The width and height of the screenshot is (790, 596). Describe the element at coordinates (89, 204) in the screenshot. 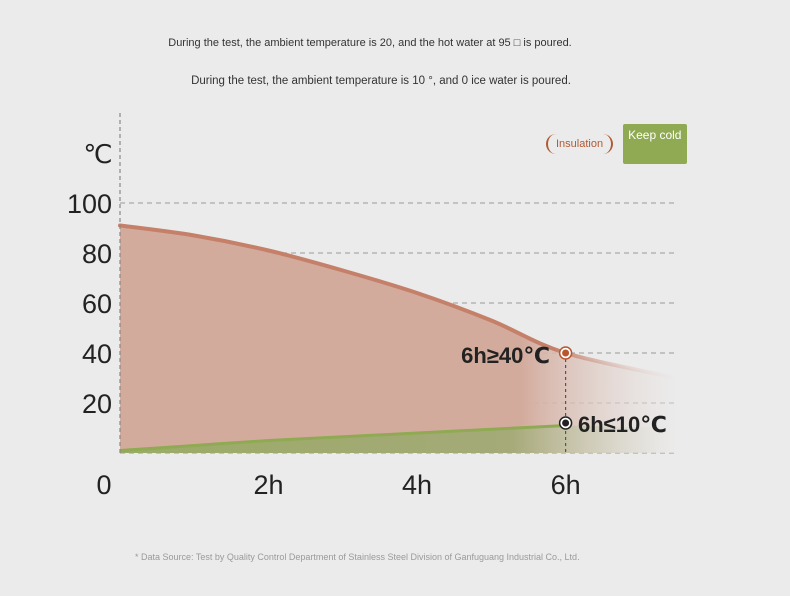

I see `y-tick-label: 100` at that location.